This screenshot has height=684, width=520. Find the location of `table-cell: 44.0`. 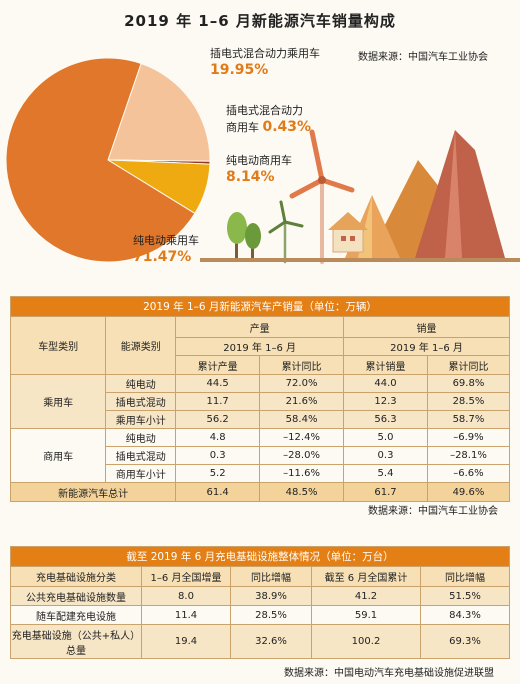

table-cell: 44.0 is located at coordinates (385, 383).